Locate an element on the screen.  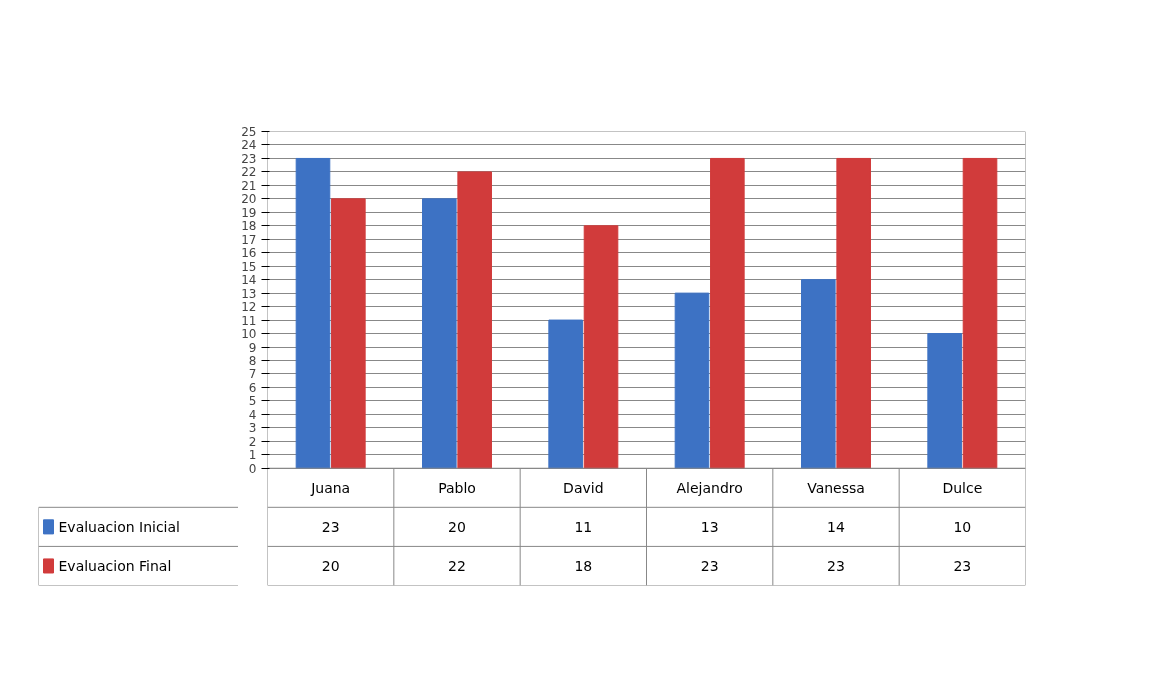
y-tick-label: 18 is located at coordinates (249, 226).